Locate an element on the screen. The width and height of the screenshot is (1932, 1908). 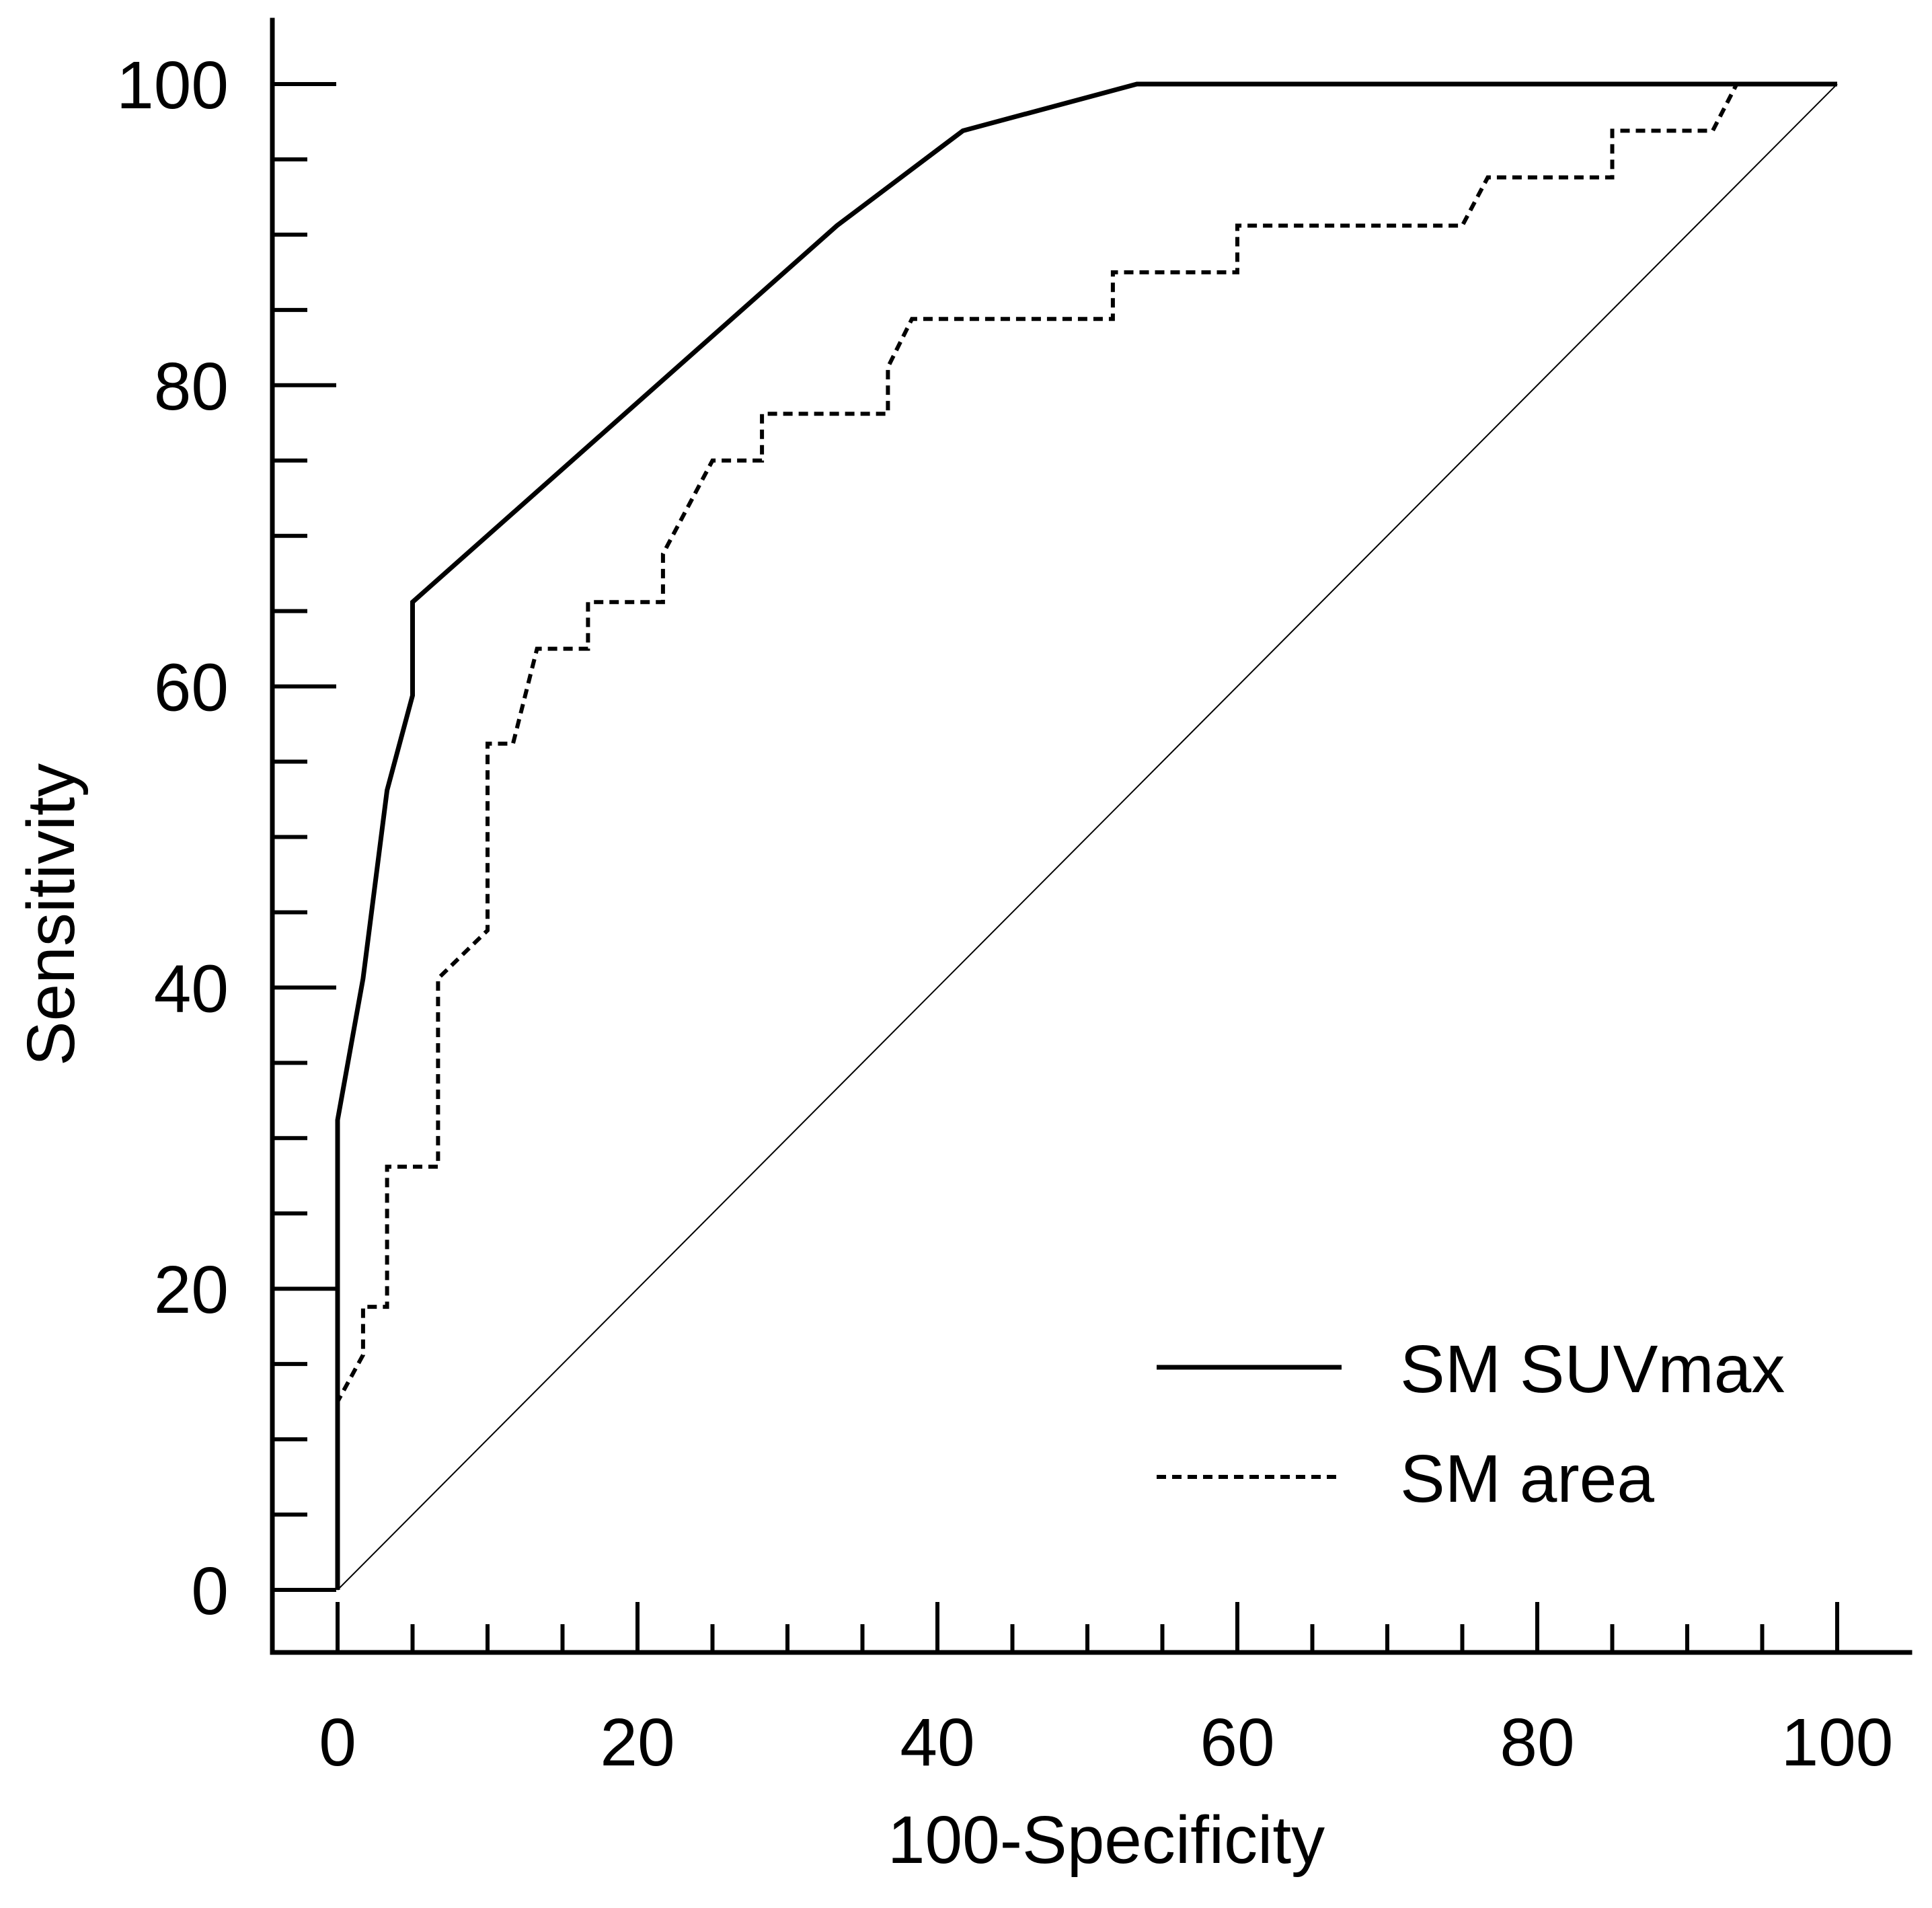
y-tick-label-80: 80 is located at coordinates (191, 387).